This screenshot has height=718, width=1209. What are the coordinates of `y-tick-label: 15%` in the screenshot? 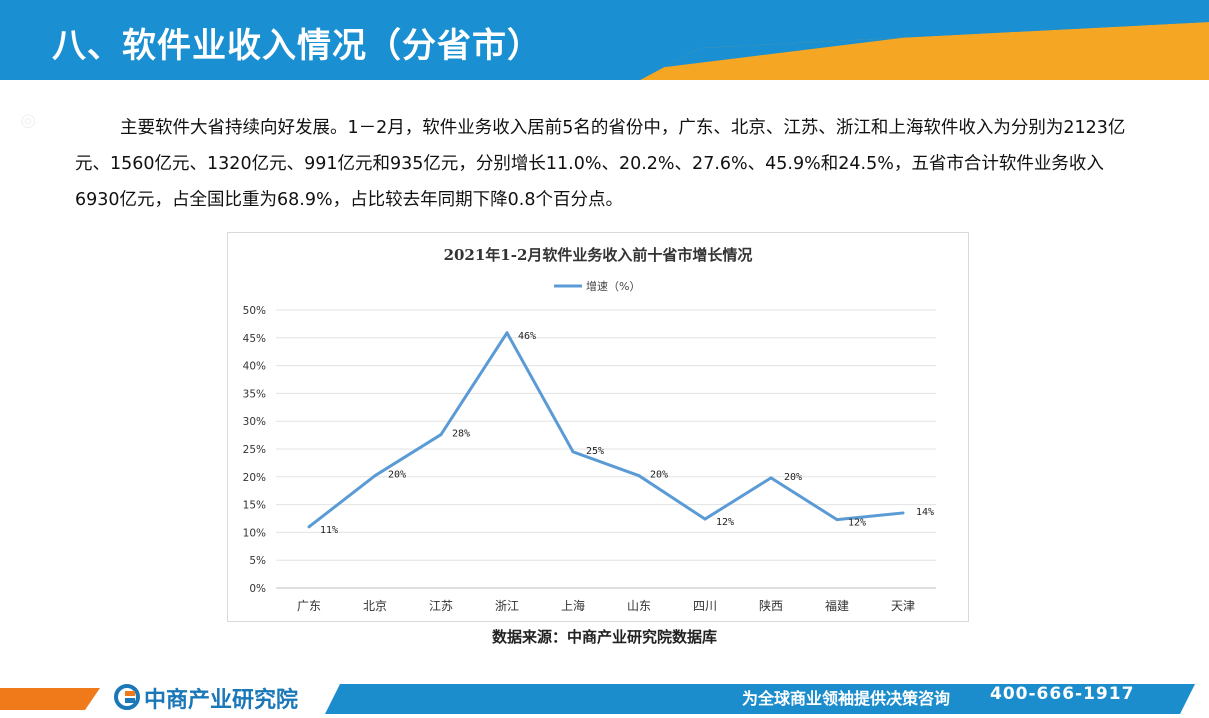 It's located at (254, 506).